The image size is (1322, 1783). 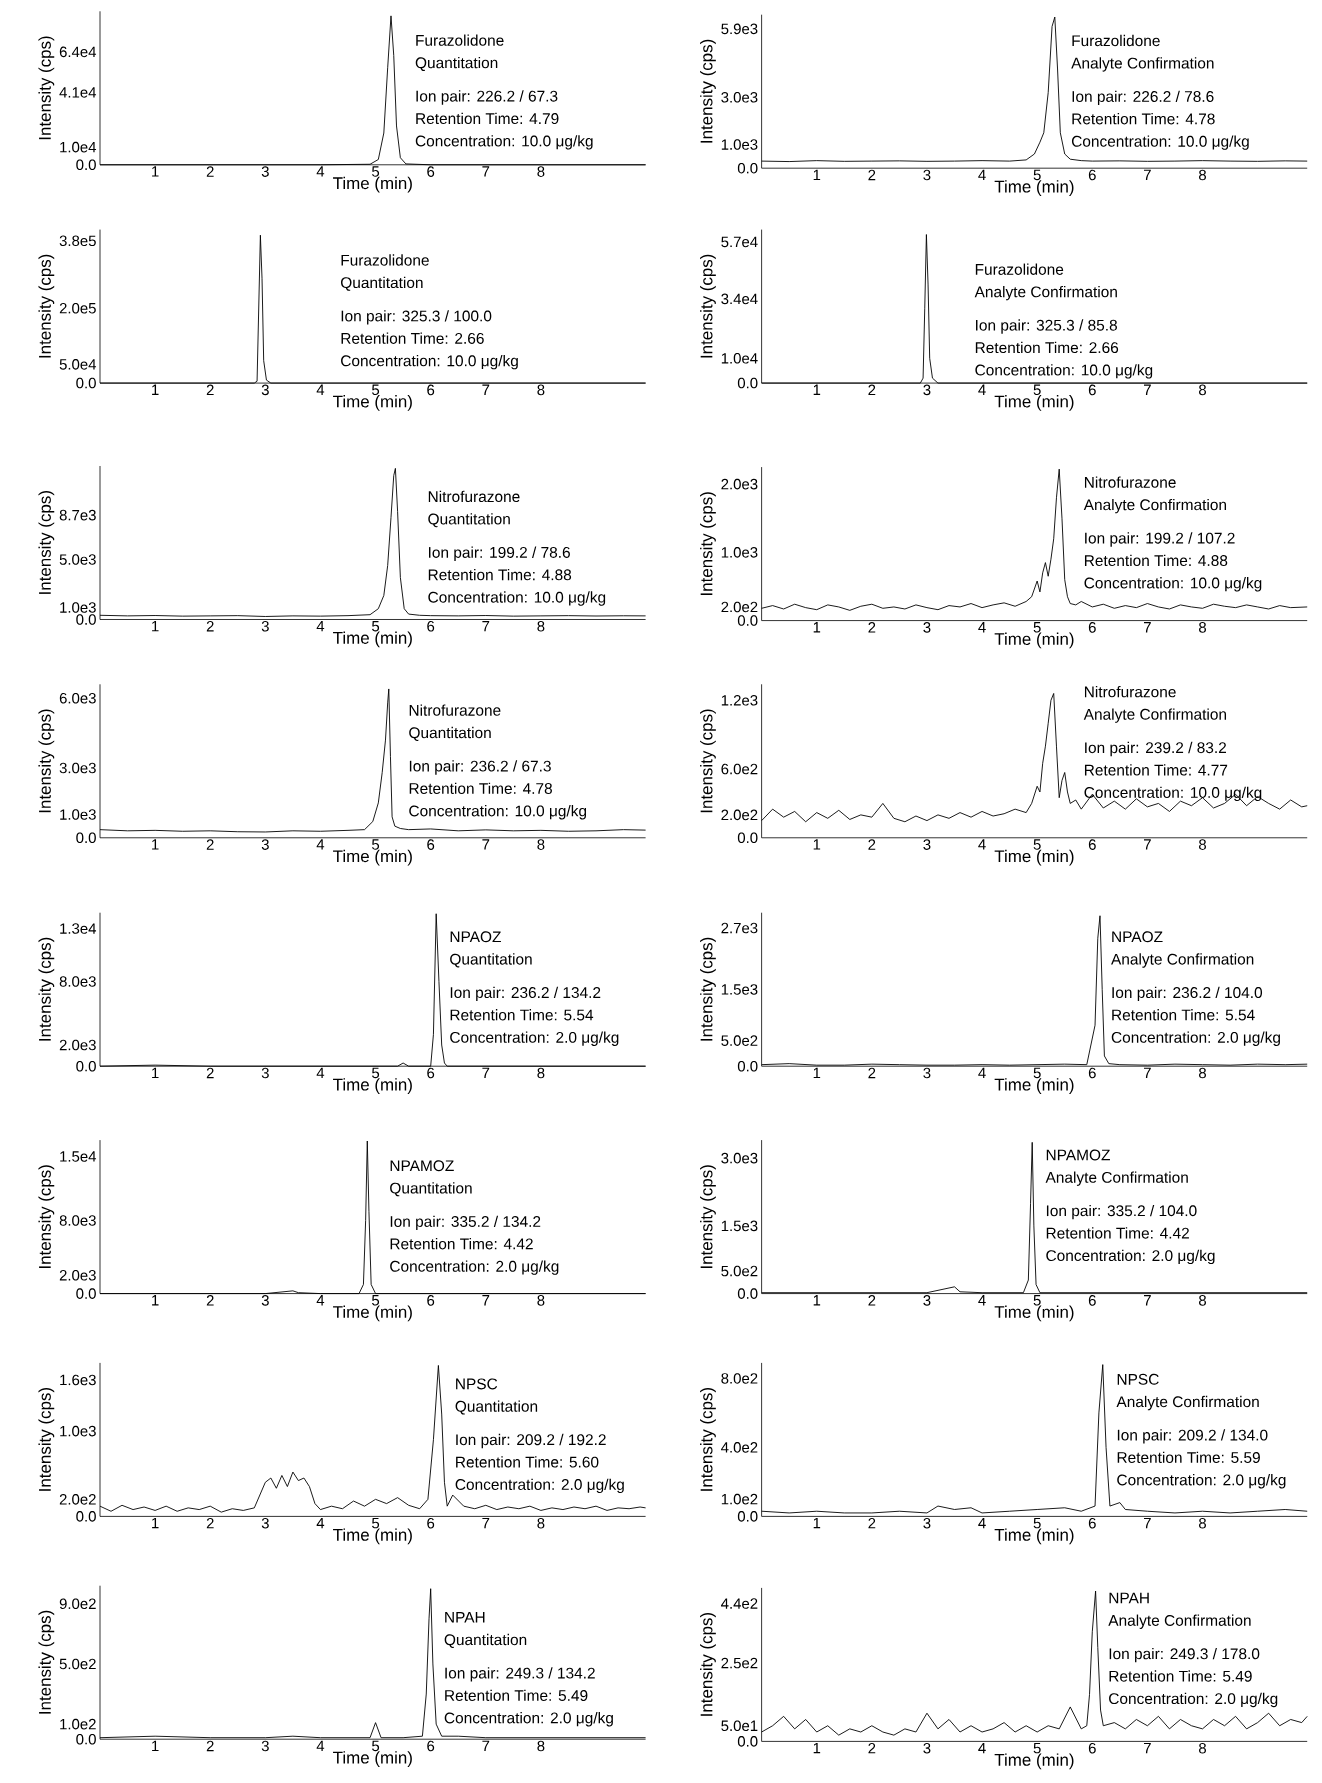 I want to click on y-tick-label: 2.0e3, so click(x=77, y=1275).